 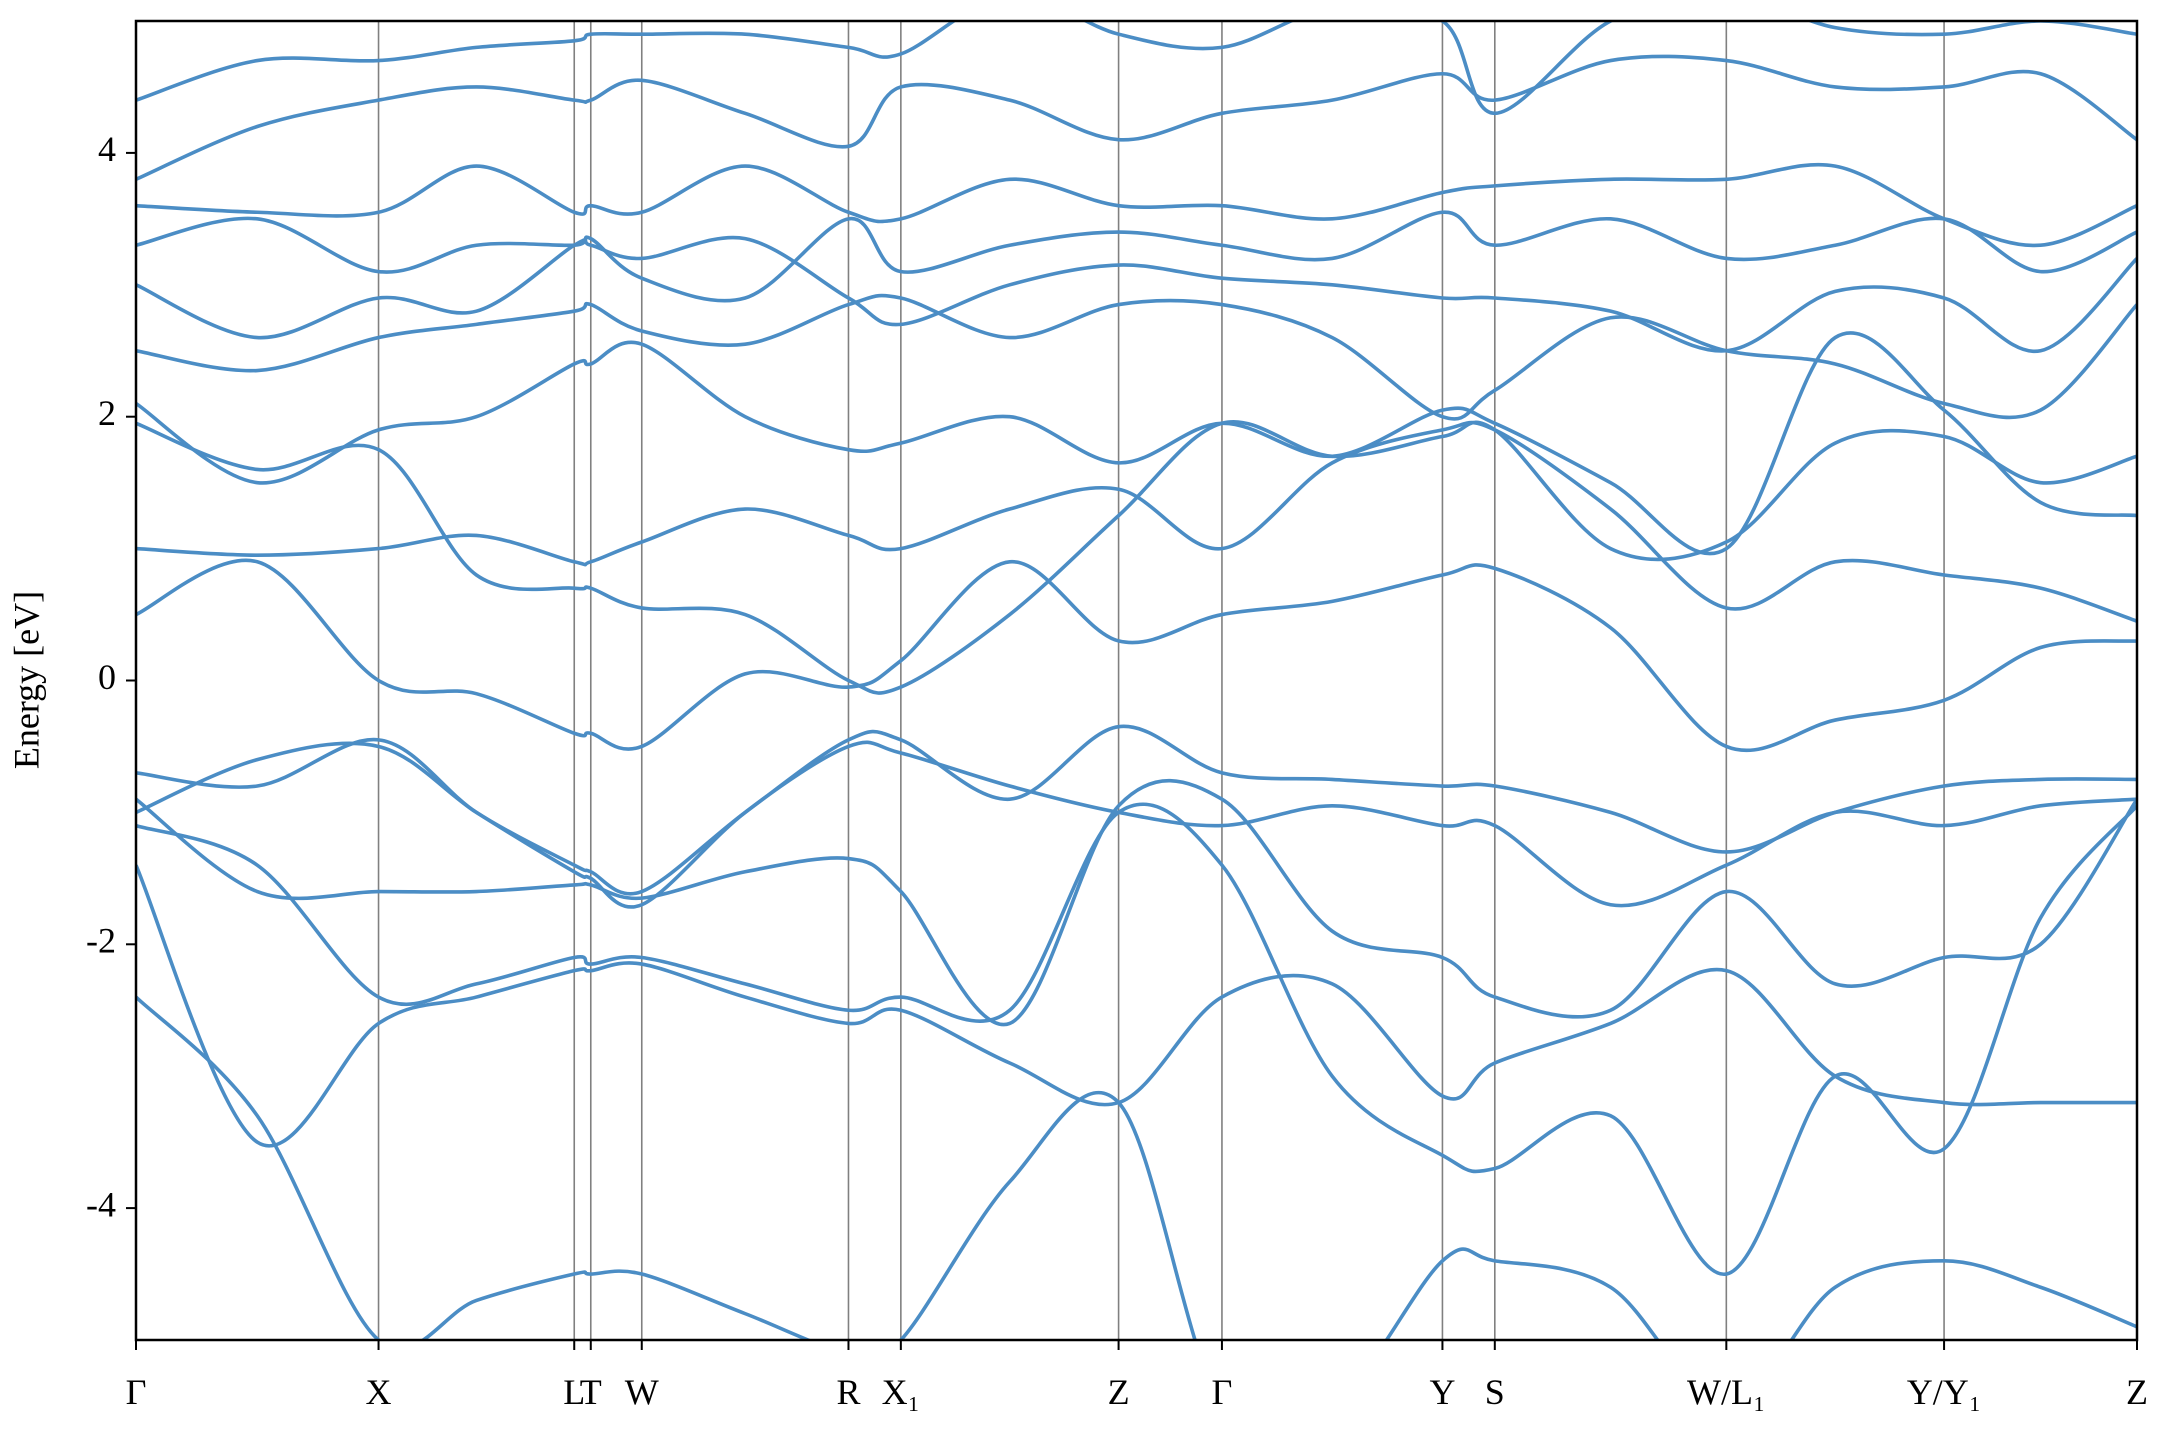 What do you see at coordinates (848, 1392) in the screenshot?
I see `x-tick-label: R` at bounding box center [848, 1392].